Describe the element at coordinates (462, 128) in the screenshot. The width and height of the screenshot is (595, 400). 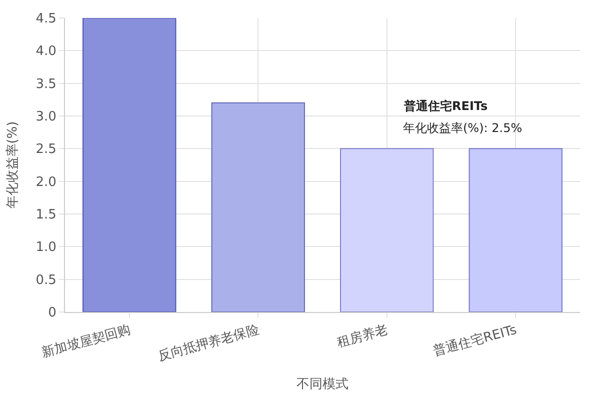
I see `annotation: 年化收益率(%): 2.5%` at that location.